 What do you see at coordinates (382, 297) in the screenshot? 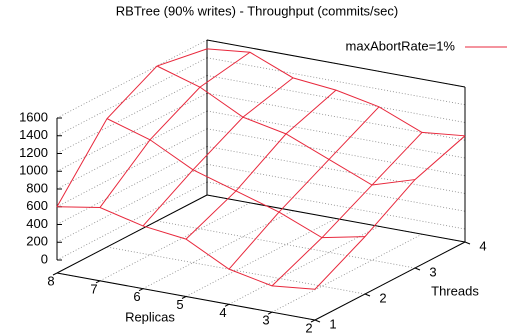
I see `y-tick-label: 2` at bounding box center [382, 297].